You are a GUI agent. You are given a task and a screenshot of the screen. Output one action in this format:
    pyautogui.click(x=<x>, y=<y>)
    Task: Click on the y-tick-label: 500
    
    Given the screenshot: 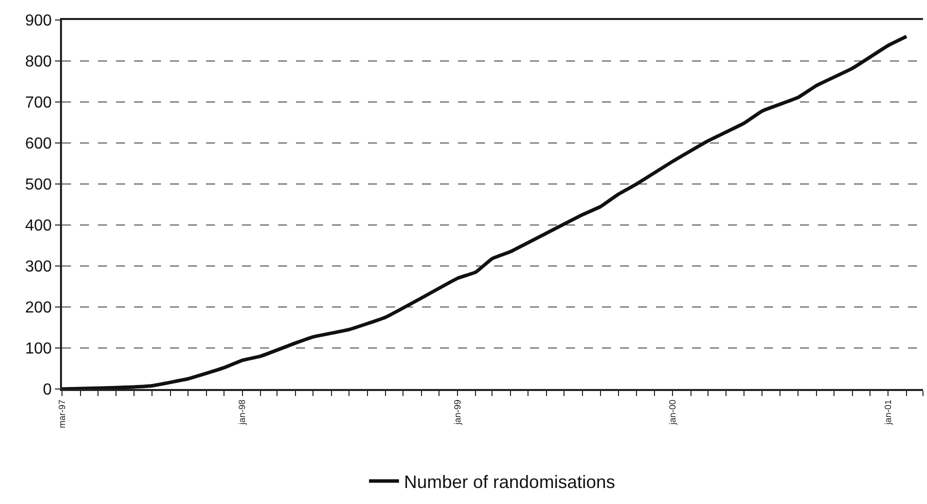 What is the action you would take?
    pyautogui.click(x=38, y=185)
    